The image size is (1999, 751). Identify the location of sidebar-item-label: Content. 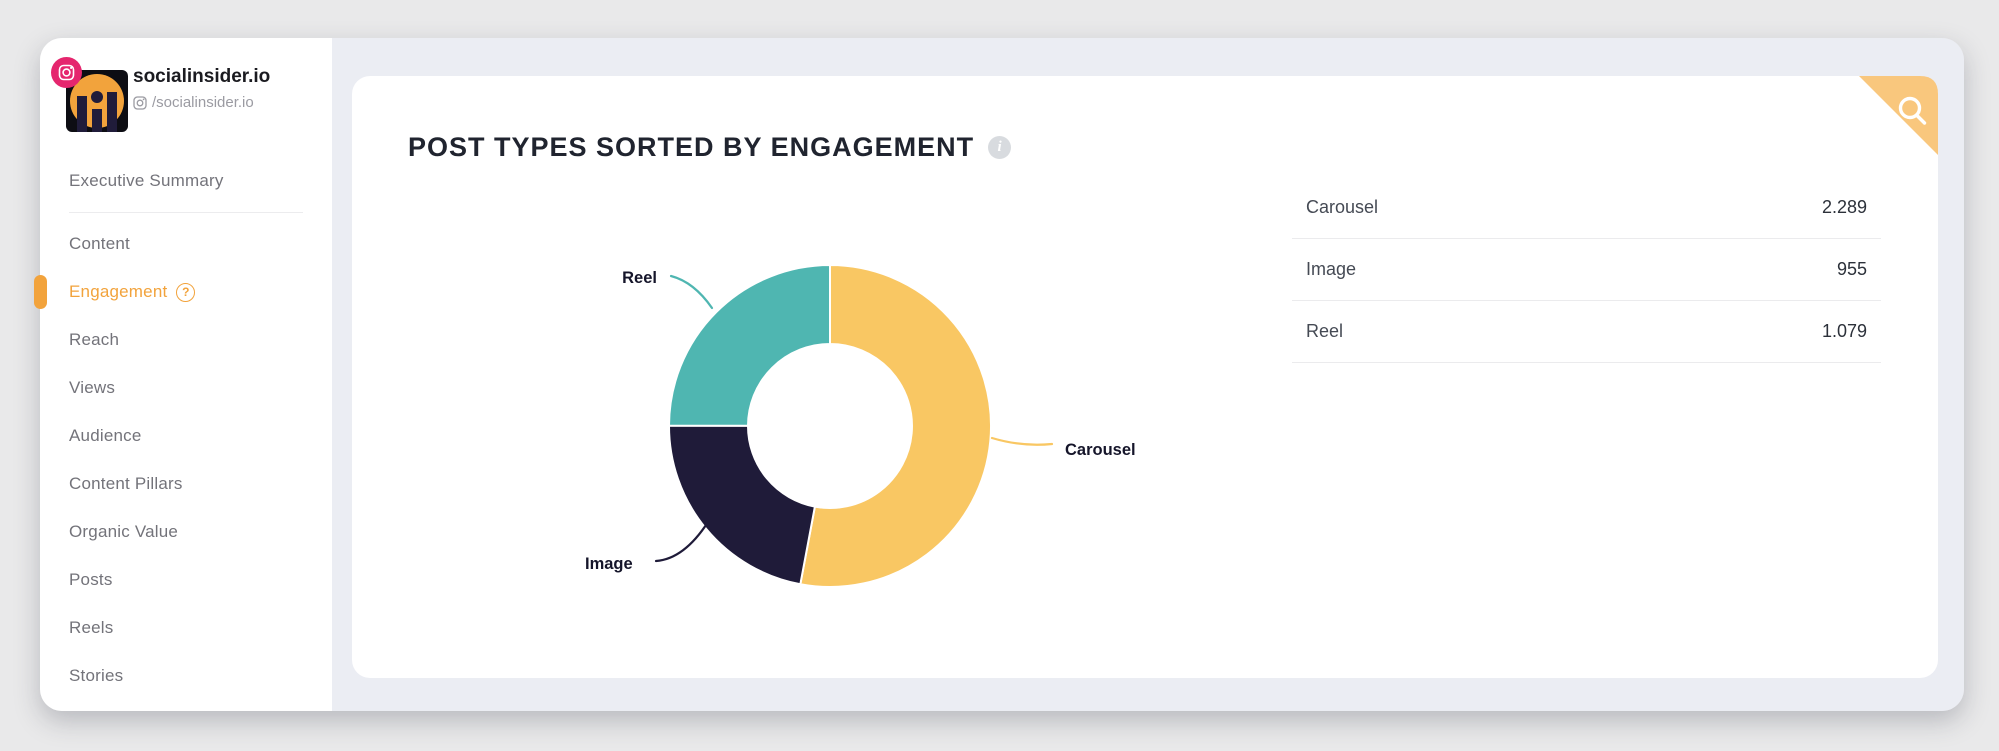
(99, 243).